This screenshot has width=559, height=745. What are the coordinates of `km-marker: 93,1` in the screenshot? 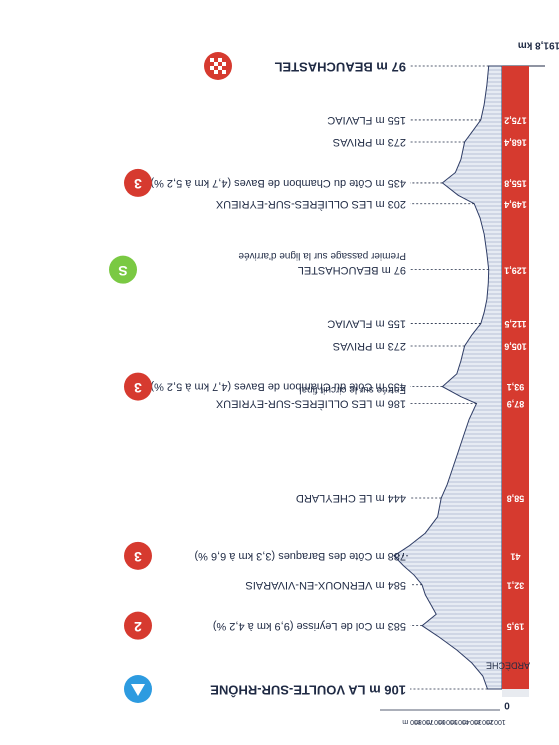 It's located at (516, 387).